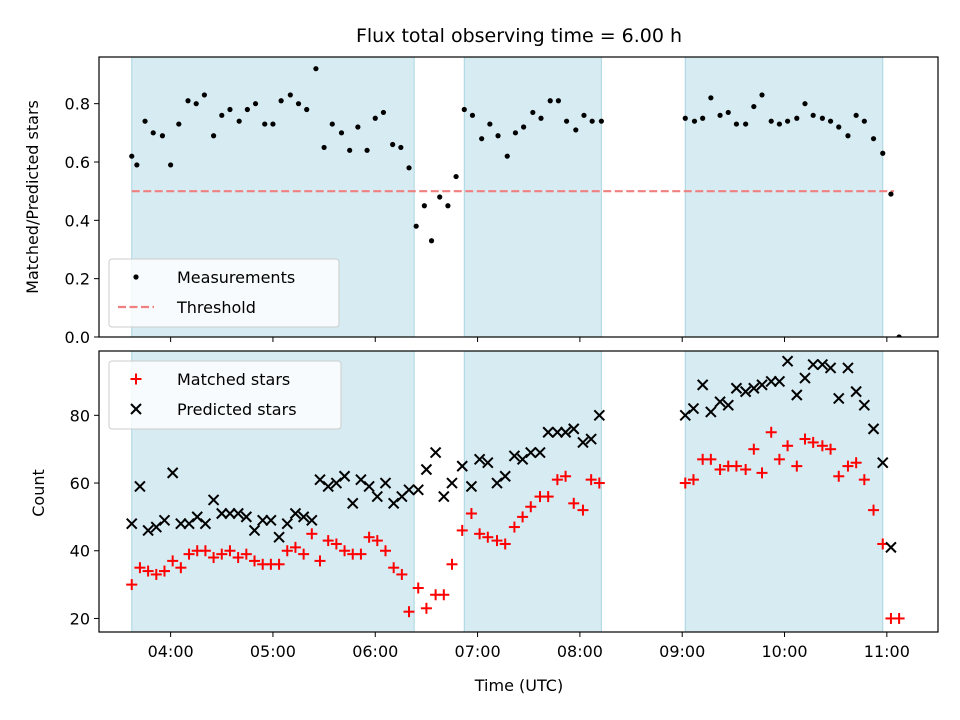  What do you see at coordinates (225, 395) in the screenshot?
I see `count-legend: Matched stars Predicted stars` at bounding box center [225, 395].